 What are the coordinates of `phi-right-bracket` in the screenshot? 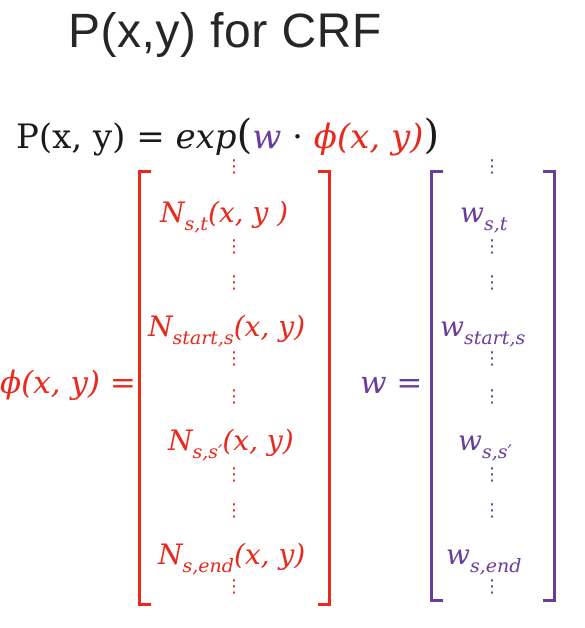 It's located at (324, 388).